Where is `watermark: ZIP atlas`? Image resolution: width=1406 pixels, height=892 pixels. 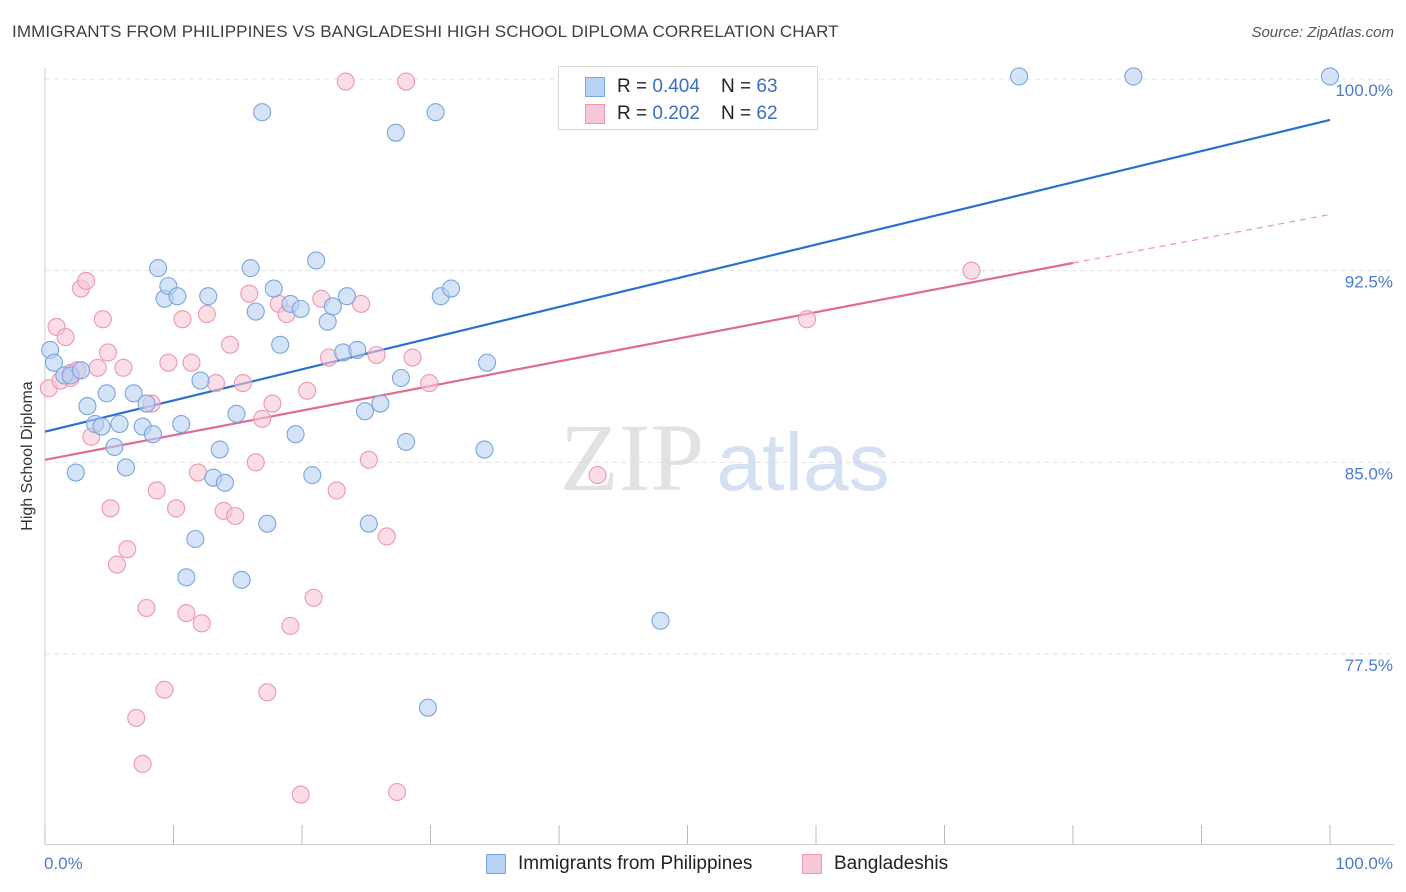 watermark: ZIP atlas is located at coordinates (725, 457).